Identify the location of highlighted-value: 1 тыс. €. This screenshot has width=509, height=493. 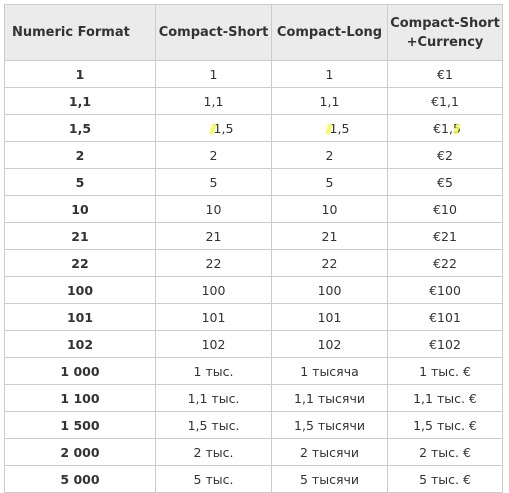
(445, 371).